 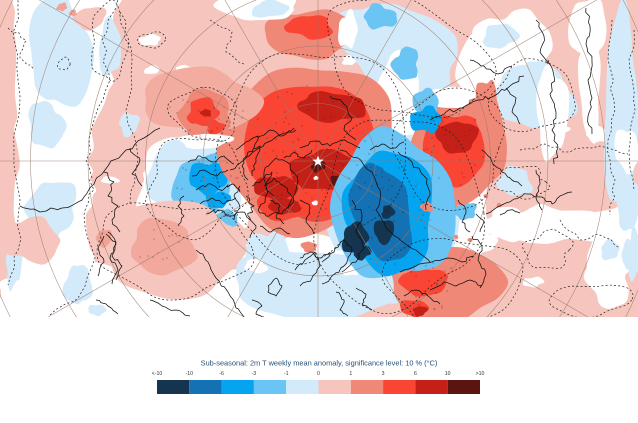 I want to click on svg-text: 3, so click(x=383, y=374).